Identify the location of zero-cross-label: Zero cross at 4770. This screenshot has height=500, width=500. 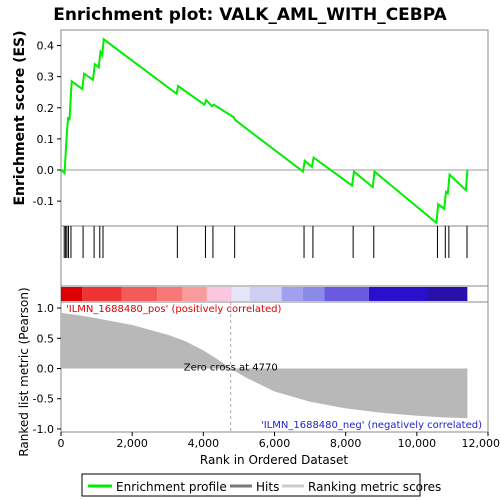
(231, 368).